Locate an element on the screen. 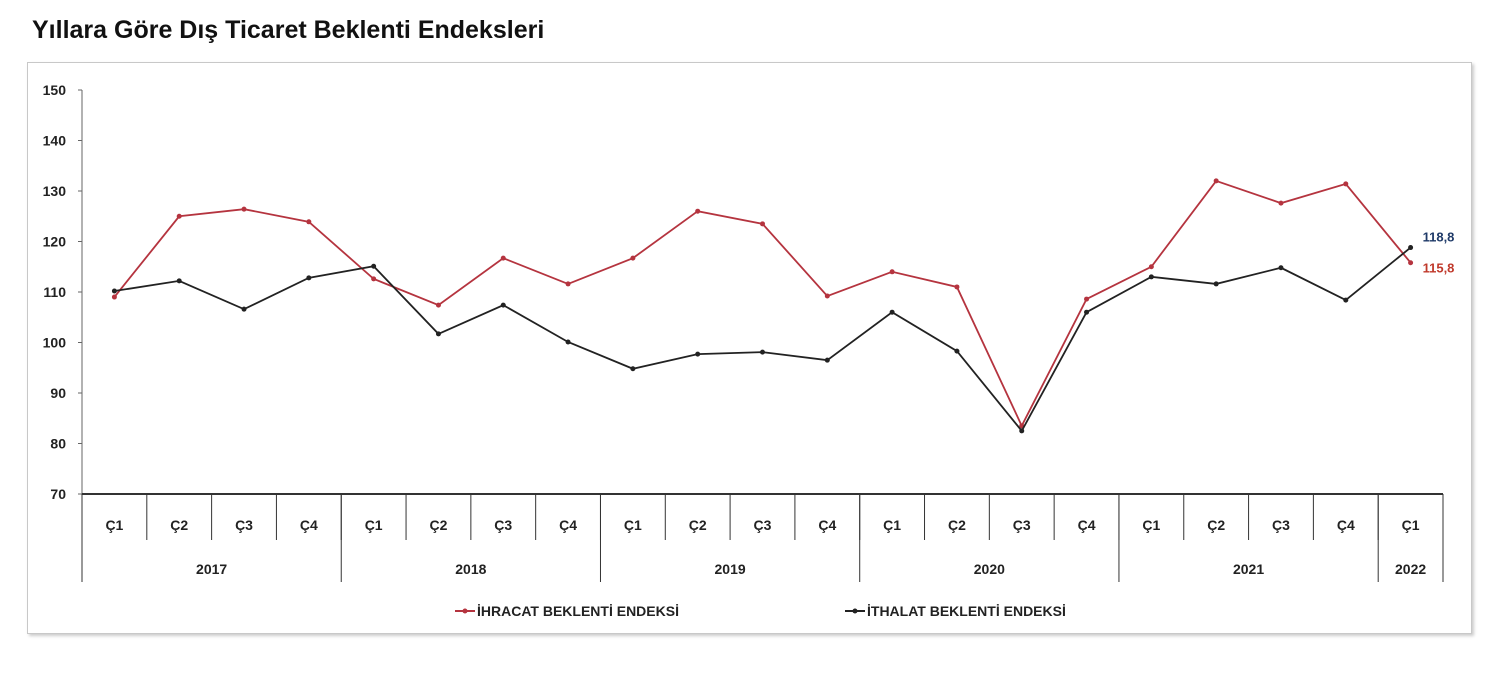 This screenshot has height=675, width=1505. y-tick-label: 130 is located at coordinates (55, 191).